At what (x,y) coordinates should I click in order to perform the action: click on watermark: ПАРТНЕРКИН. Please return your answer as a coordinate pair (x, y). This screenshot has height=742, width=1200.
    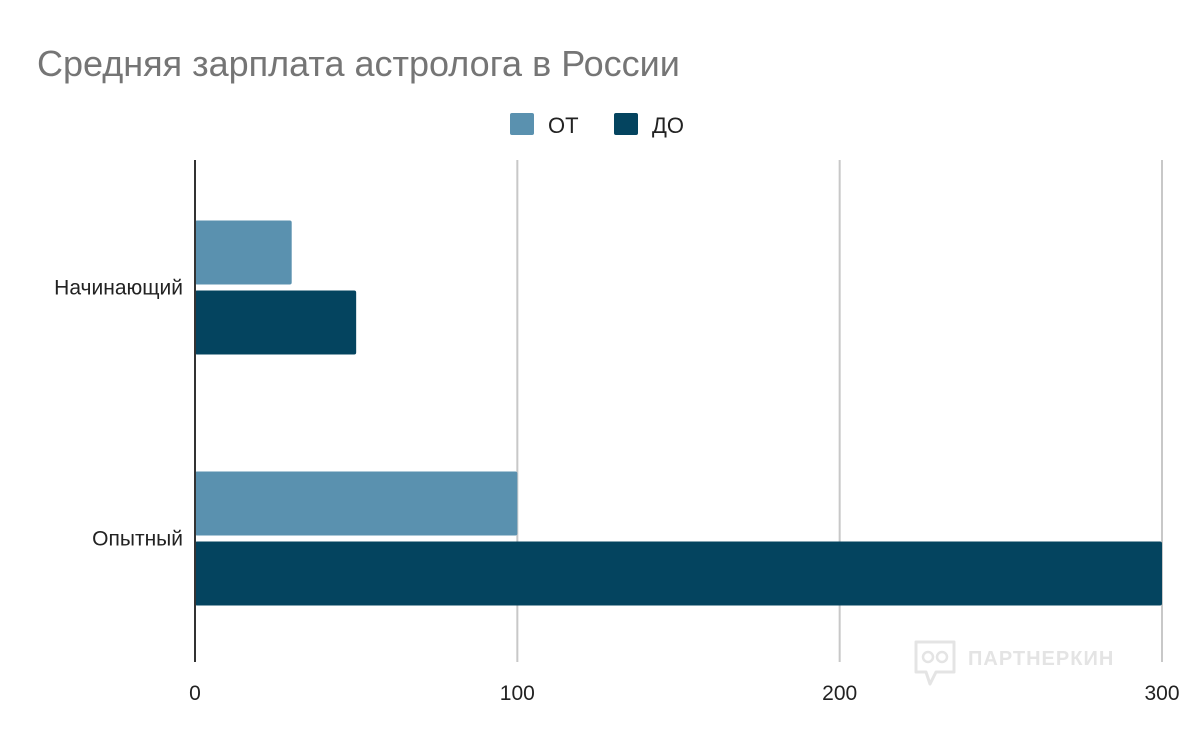
    Looking at the image, I should click on (1014, 663).